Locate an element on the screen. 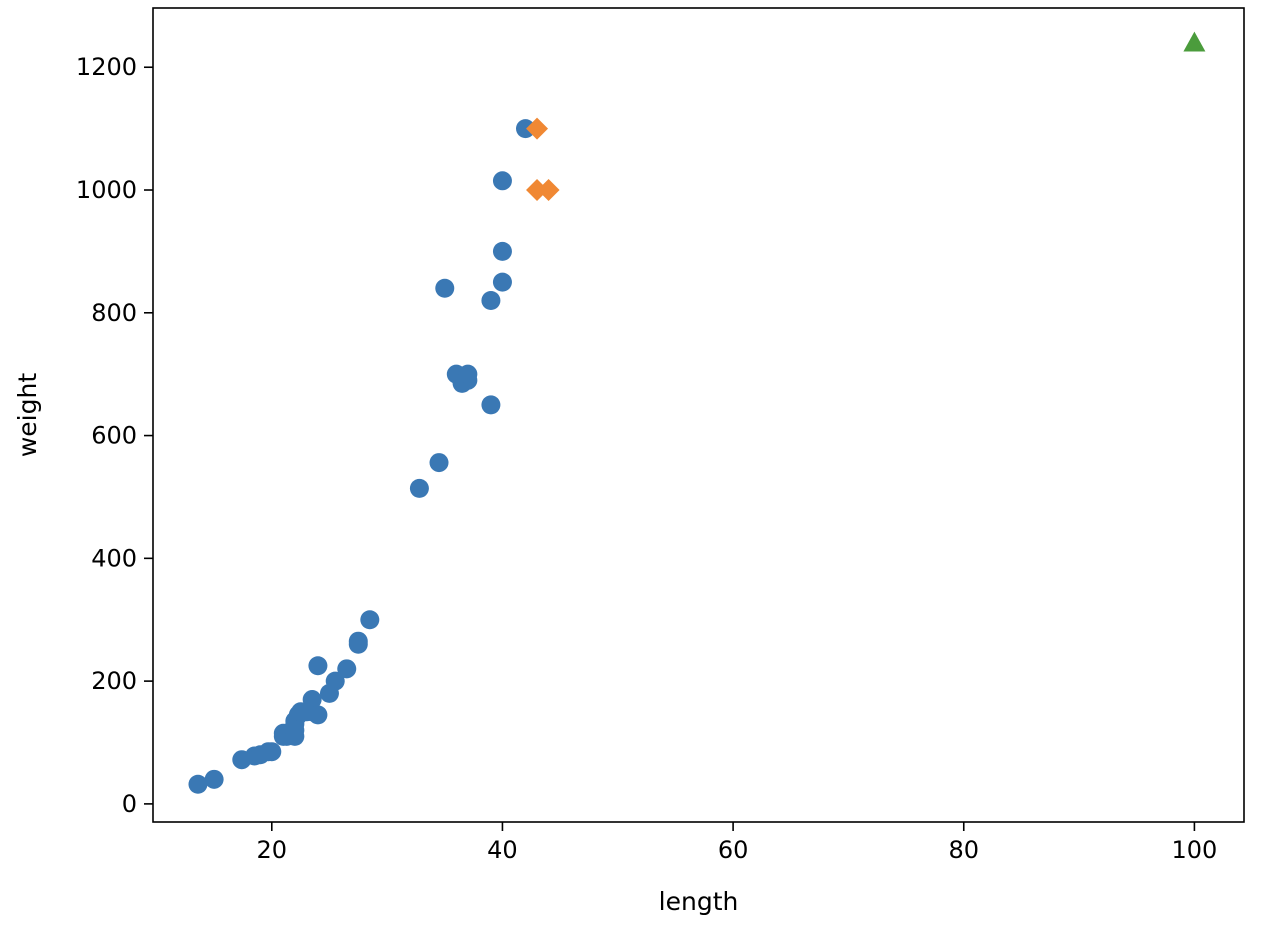  x-axis: 20 40 60 80 100 is located at coordinates (737, 843).